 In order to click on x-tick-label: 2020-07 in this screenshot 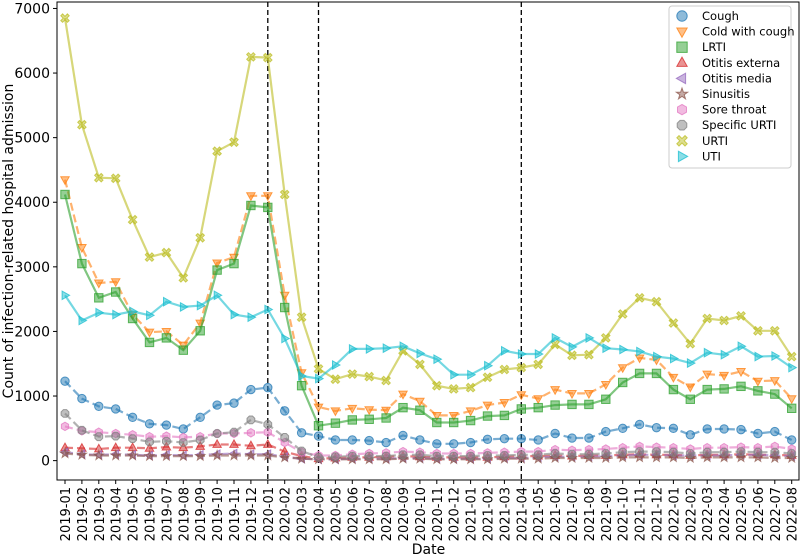, I will do `click(370, 514)`.